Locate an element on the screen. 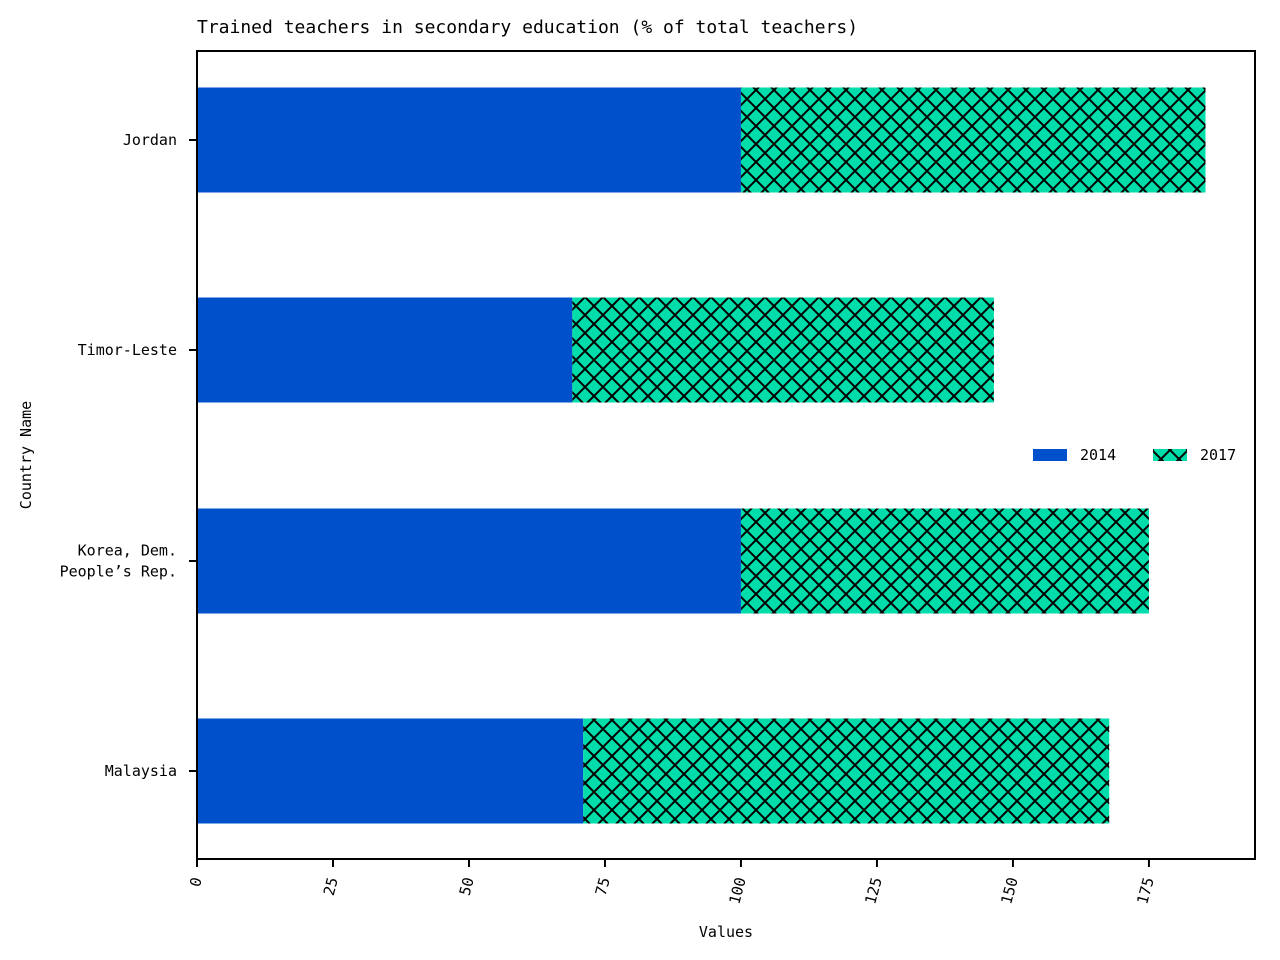  y-tick-label: Korea, Dem. People’s Rep. is located at coordinates (118, 561).